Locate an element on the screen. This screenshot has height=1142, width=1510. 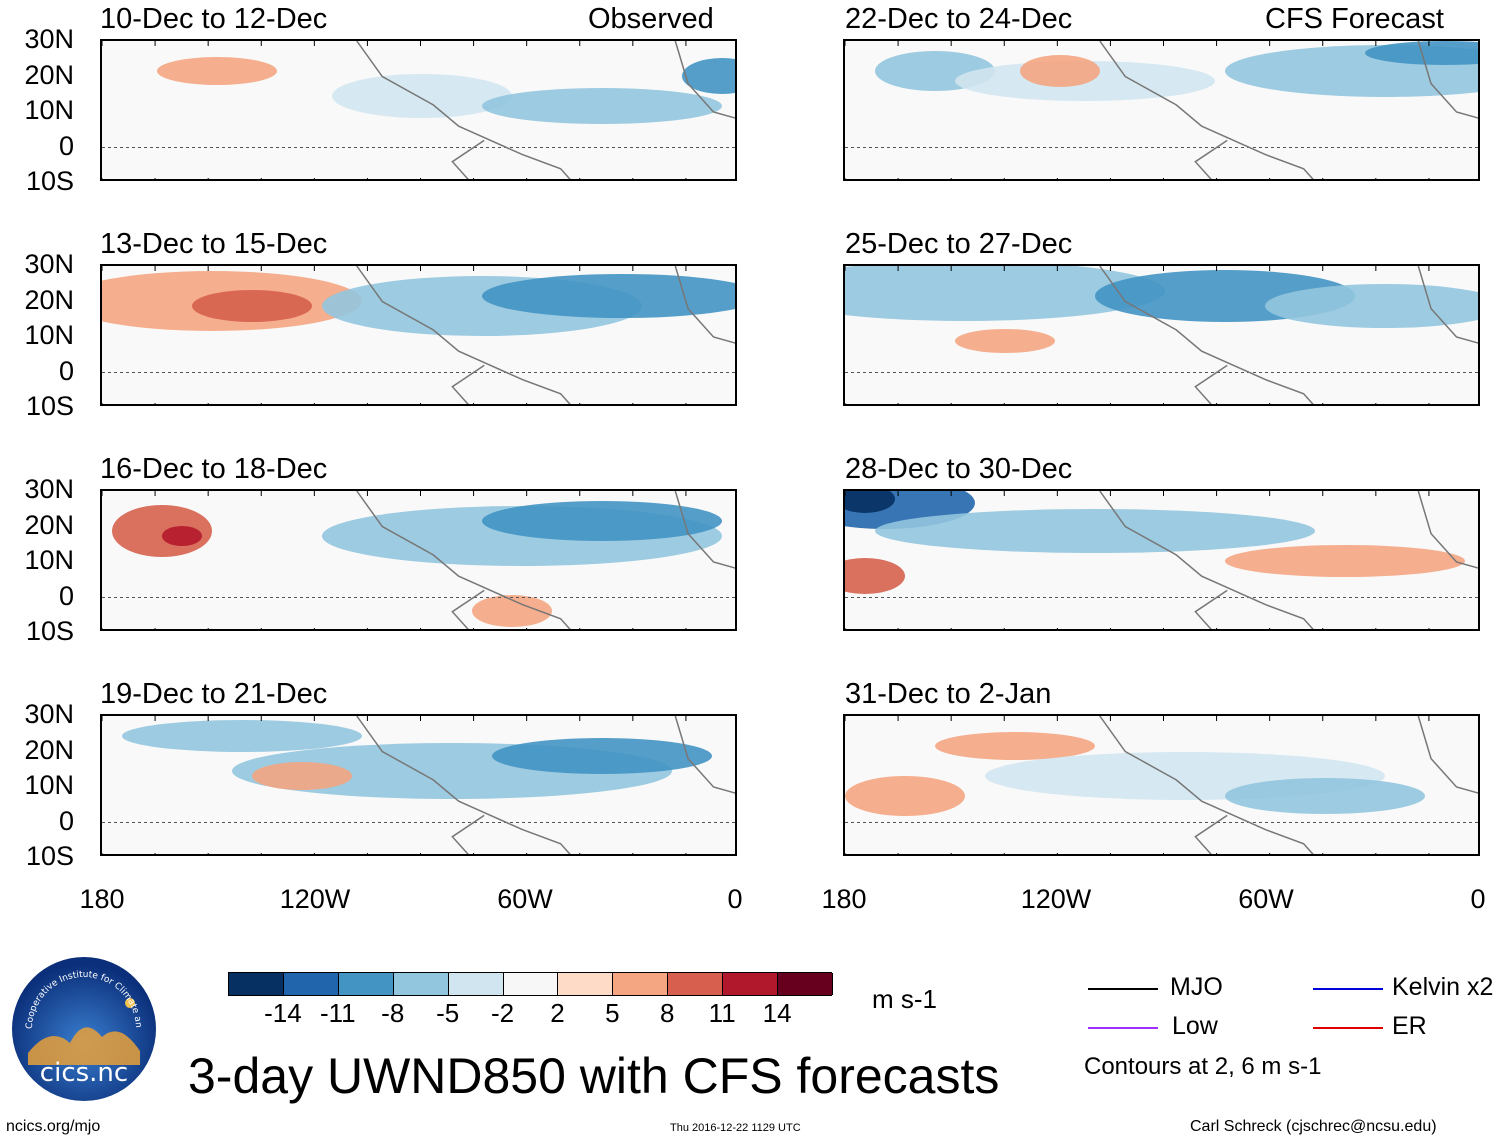
colorbar-label: 2 is located at coordinates (557, 1013).